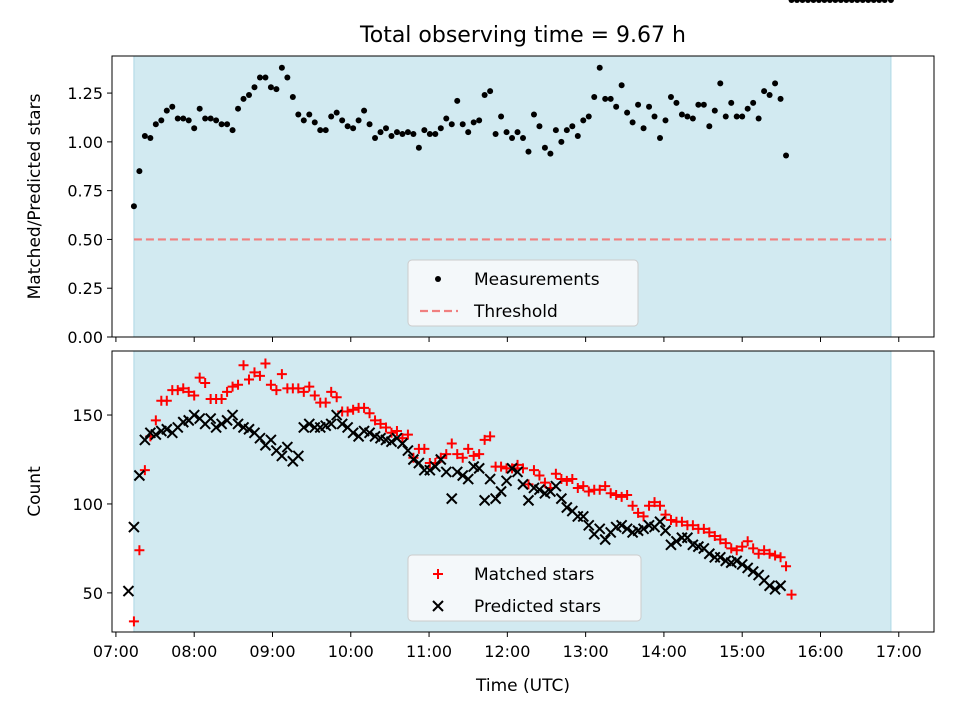 This screenshot has width=960, height=720. I want to click on y-tick-label: 0.00, so click(85, 337).